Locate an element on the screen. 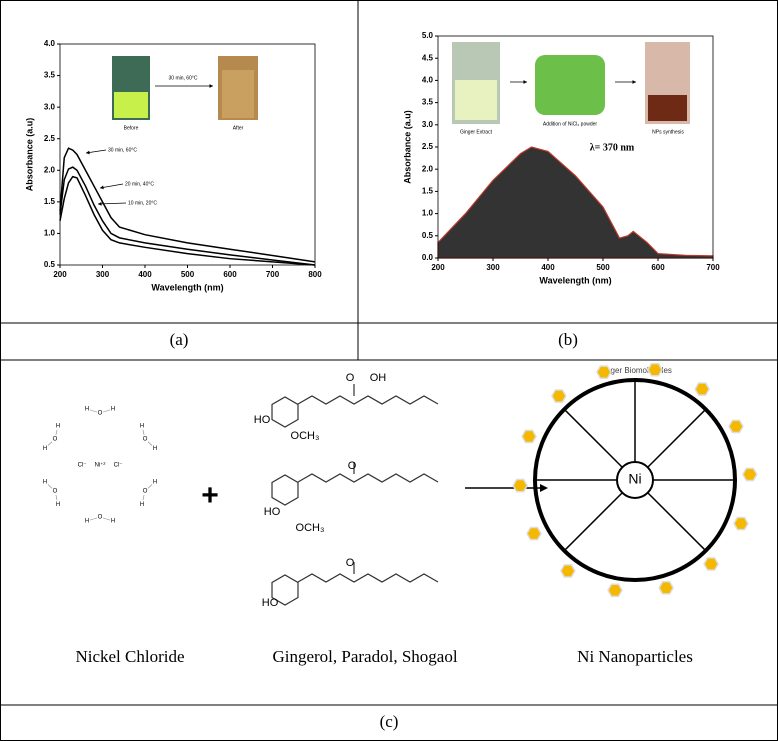  area is located at coordinates (575, 202).